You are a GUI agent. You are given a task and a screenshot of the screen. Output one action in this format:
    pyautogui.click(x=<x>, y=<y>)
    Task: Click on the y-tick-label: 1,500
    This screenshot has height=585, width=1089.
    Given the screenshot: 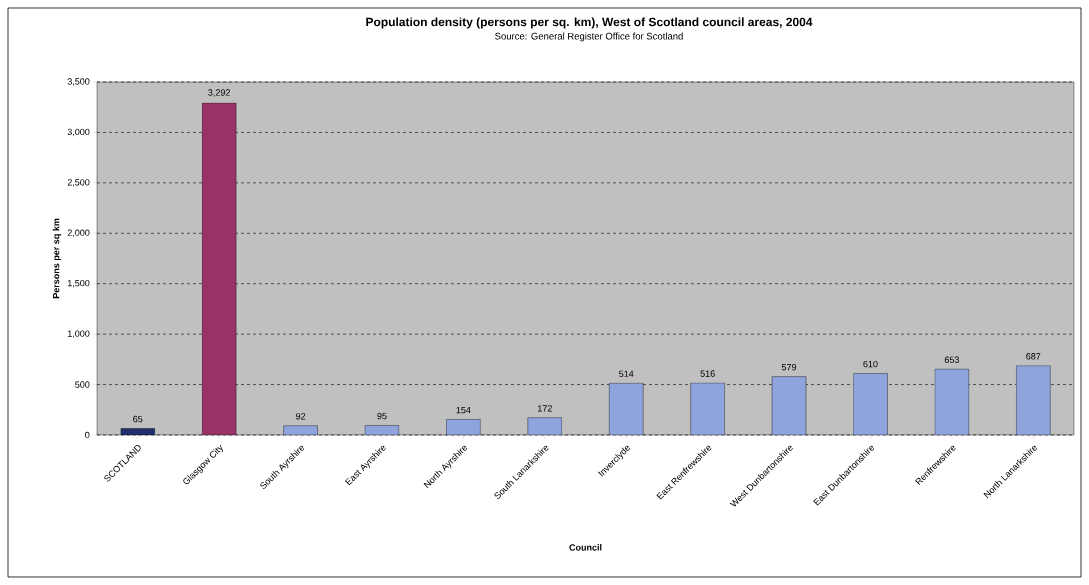 What is the action you would take?
    pyautogui.click(x=78, y=283)
    